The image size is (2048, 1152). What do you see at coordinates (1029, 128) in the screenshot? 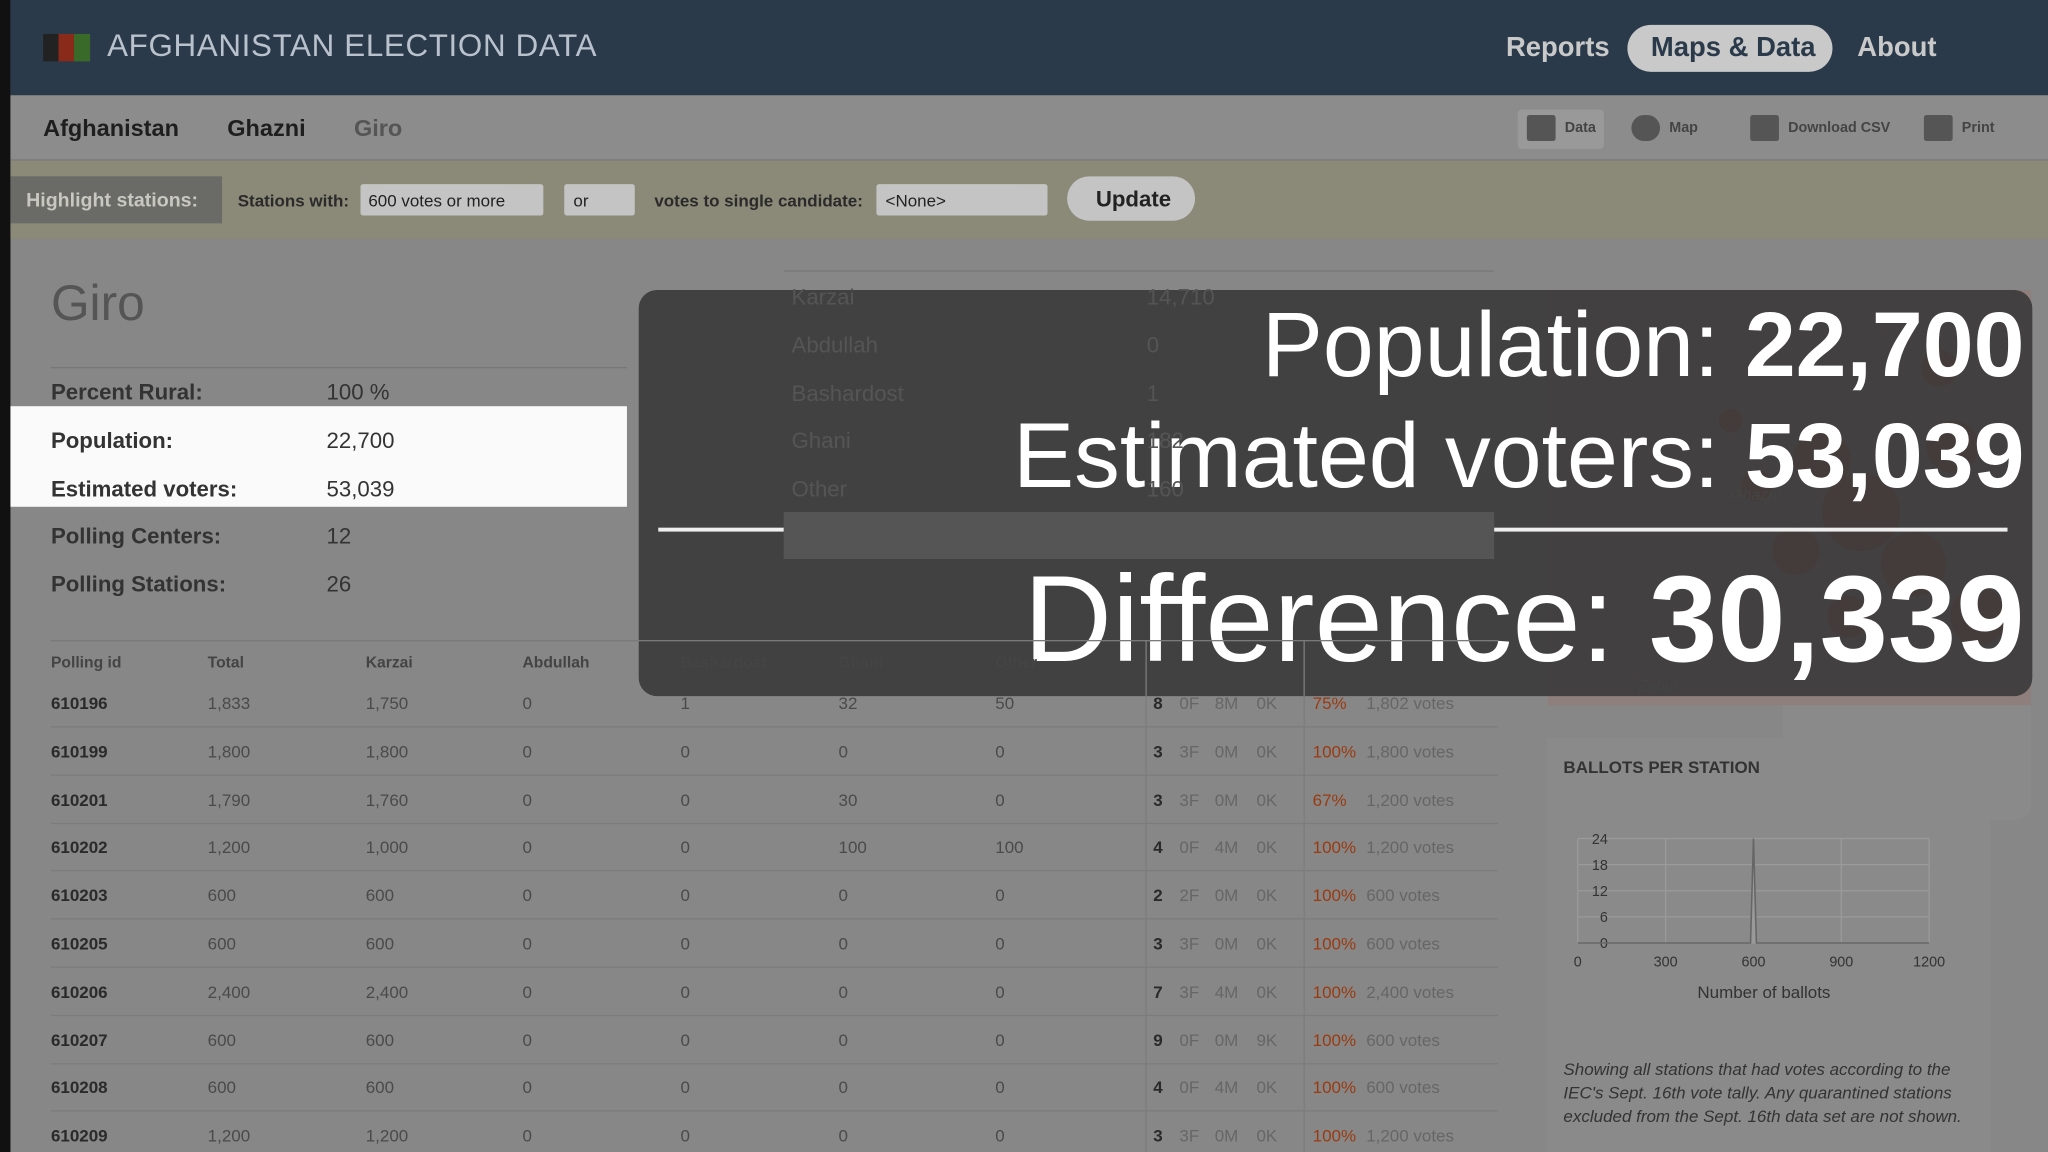
I see `breadcrumb-bar` at bounding box center [1029, 128].